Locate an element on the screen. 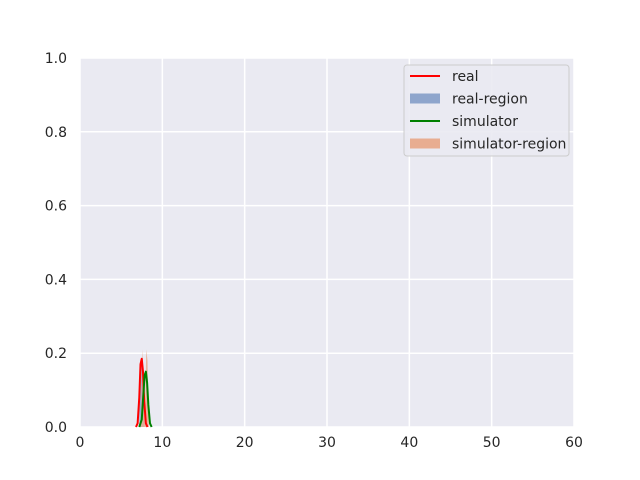  x-tick-label: 20 is located at coordinates (245, 443).